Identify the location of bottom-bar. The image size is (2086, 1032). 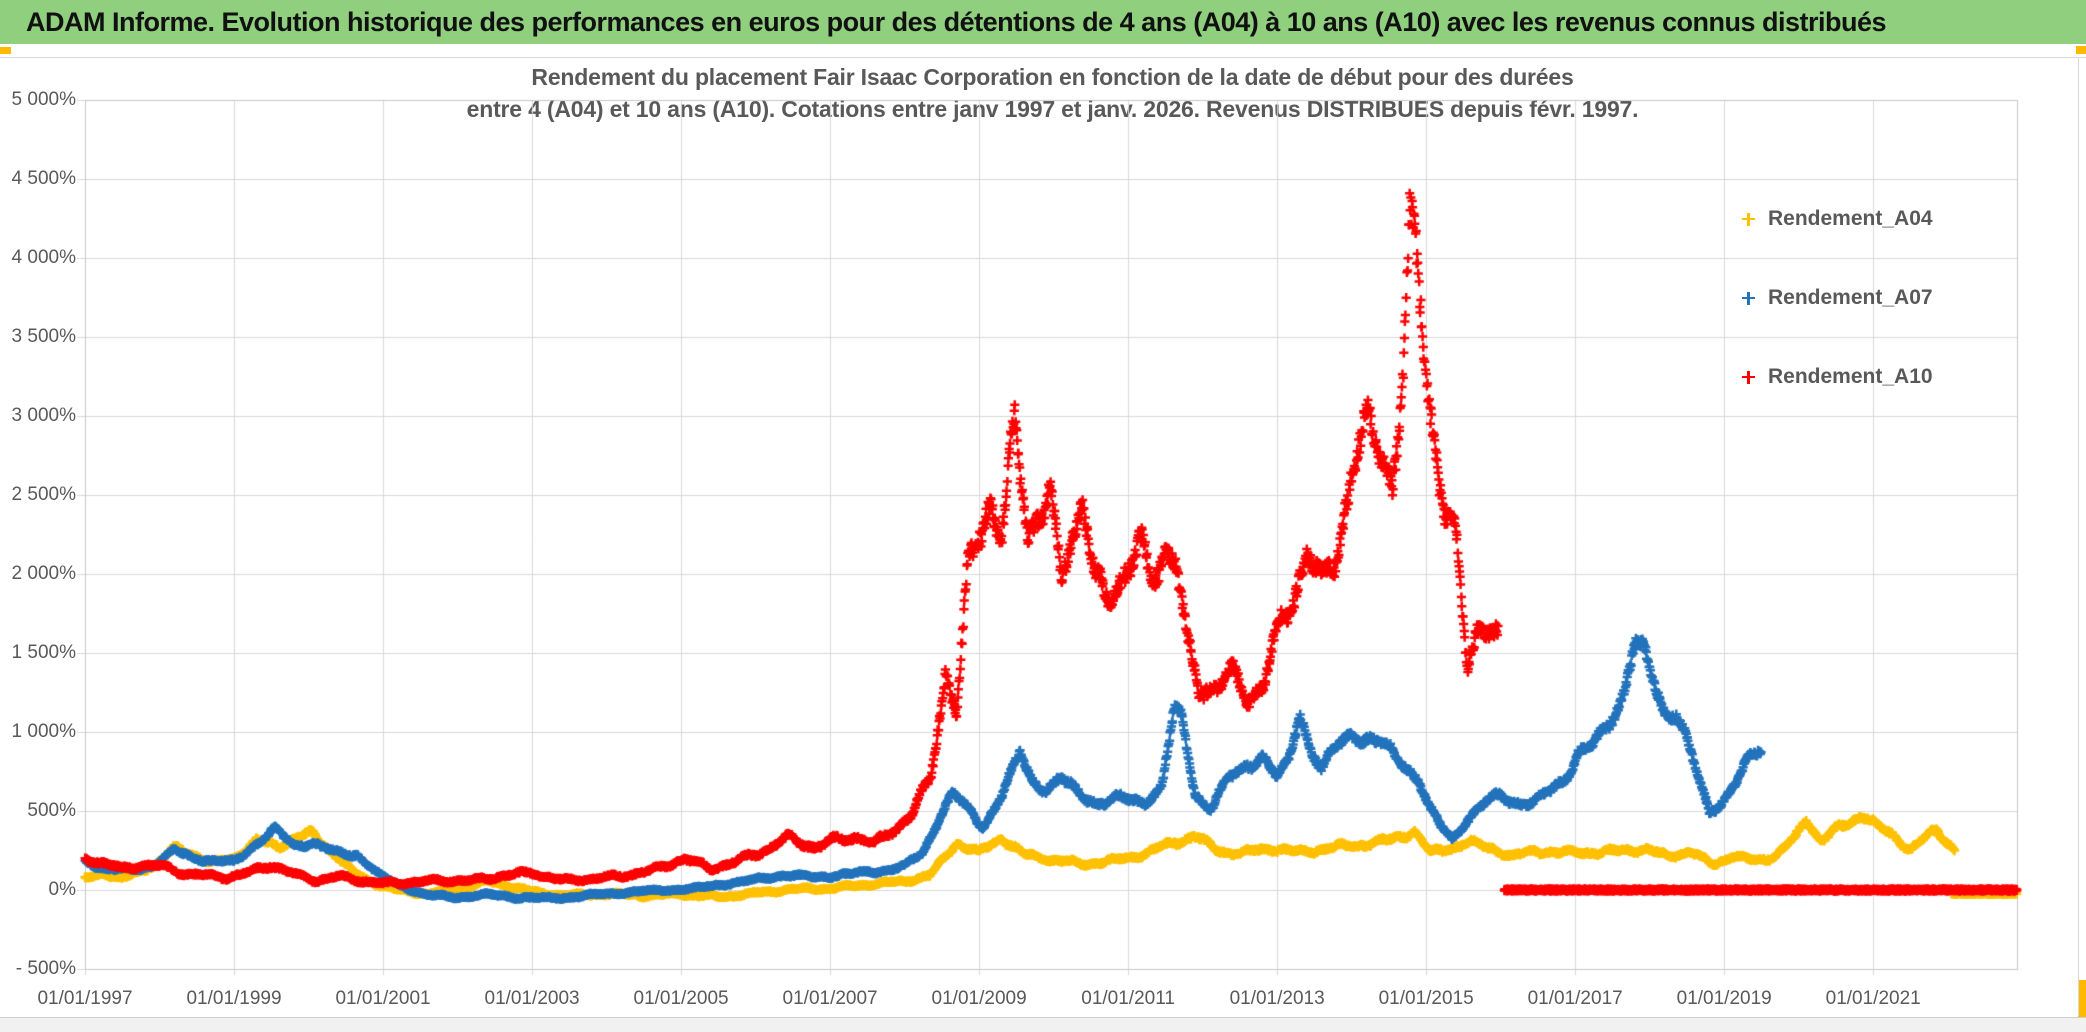
(1043, 1024).